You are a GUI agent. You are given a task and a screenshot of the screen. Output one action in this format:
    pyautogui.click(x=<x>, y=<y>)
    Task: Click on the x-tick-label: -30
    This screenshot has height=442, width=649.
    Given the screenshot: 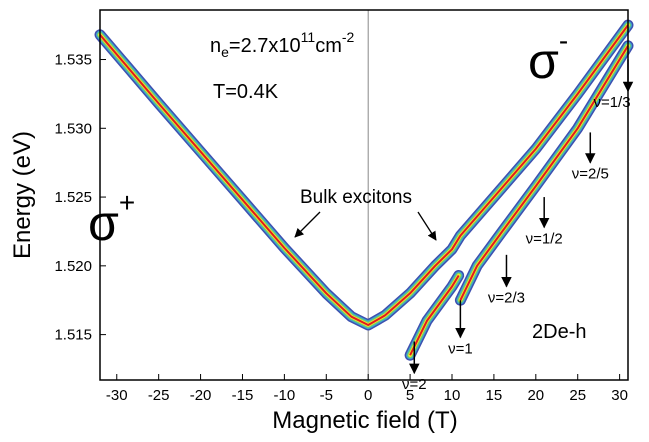 What is the action you would take?
    pyautogui.click(x=117, y=395)
    